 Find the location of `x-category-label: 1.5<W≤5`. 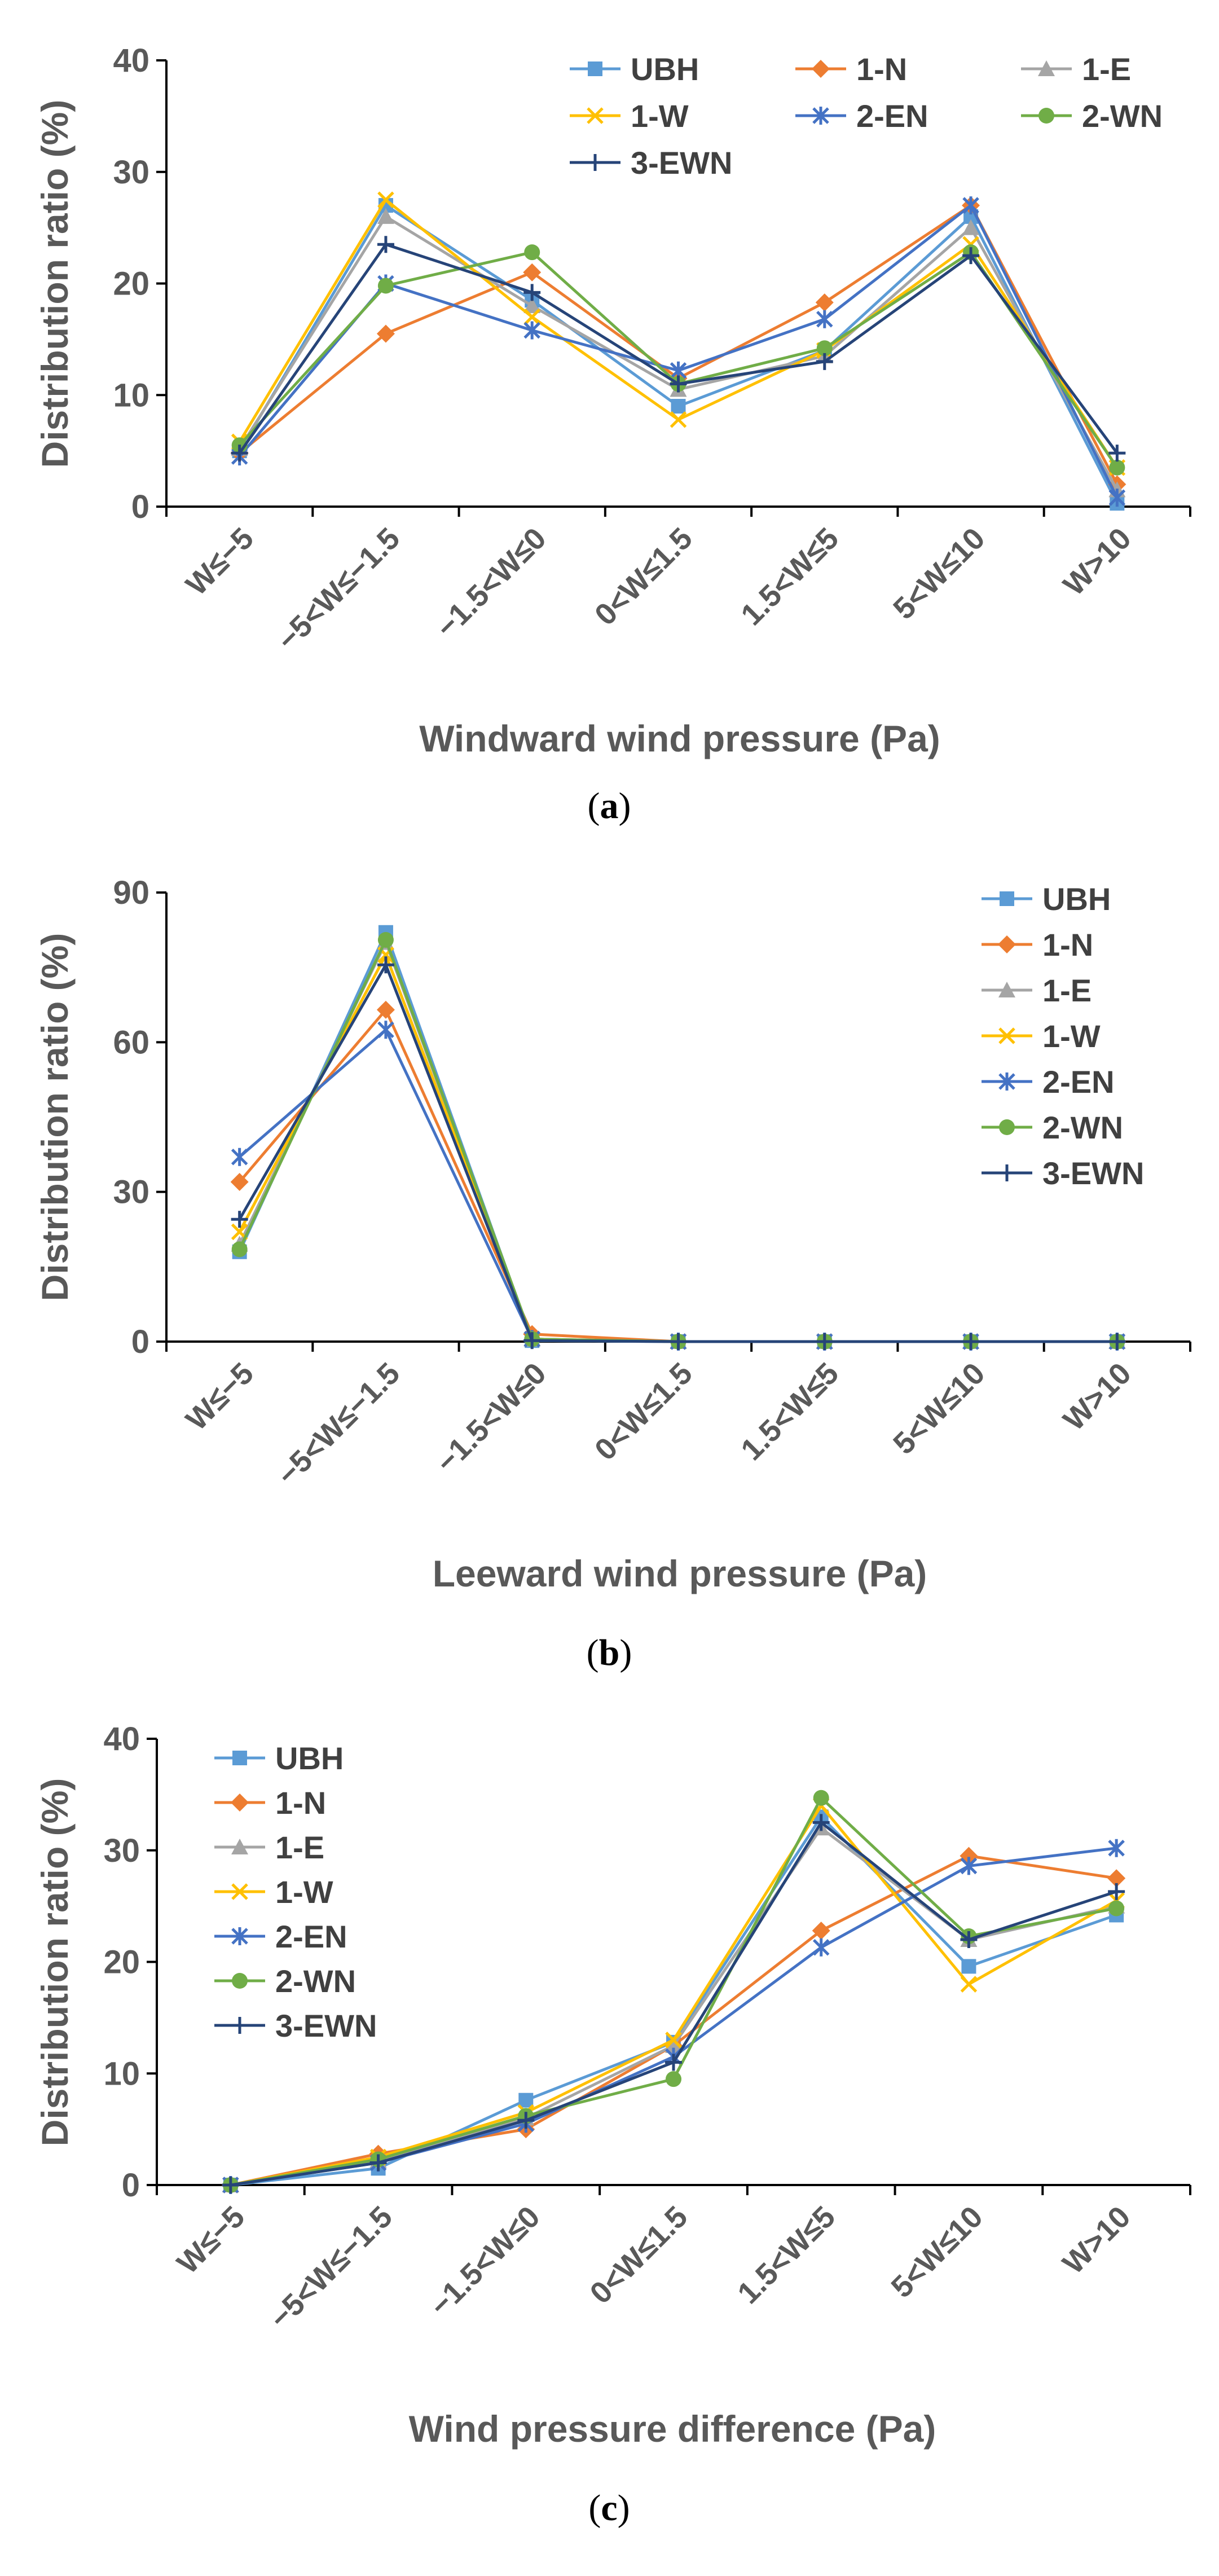

x-category-label: 1.5<W≤5 is located at coordinates (789, 1411).